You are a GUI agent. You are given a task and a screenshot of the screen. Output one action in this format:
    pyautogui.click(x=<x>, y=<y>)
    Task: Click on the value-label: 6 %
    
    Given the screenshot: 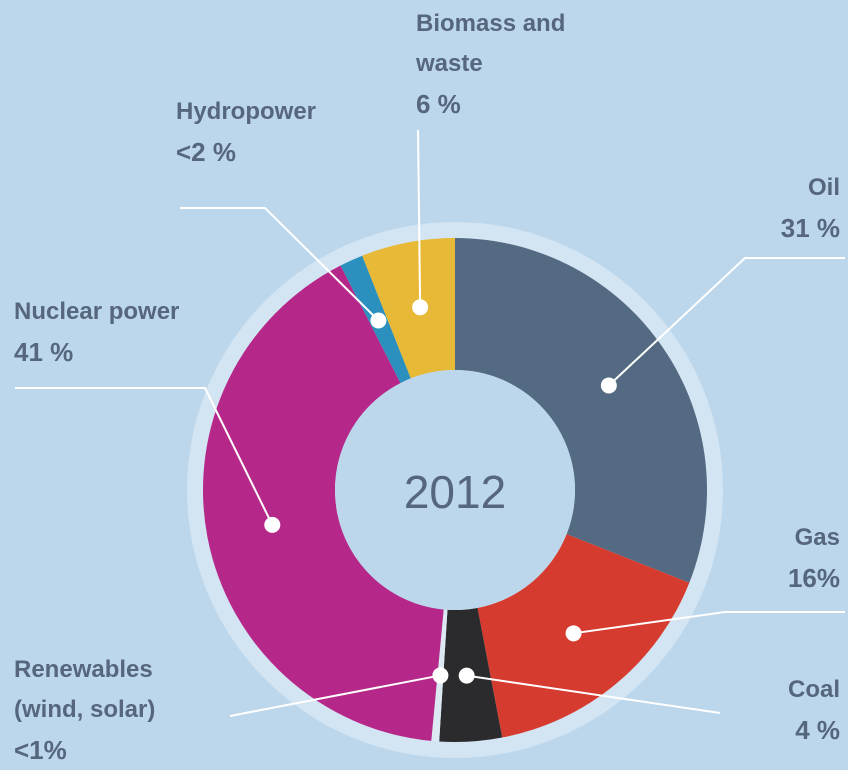 What is the action you would take?
    pyautogui.click(x=438, y=104)
    